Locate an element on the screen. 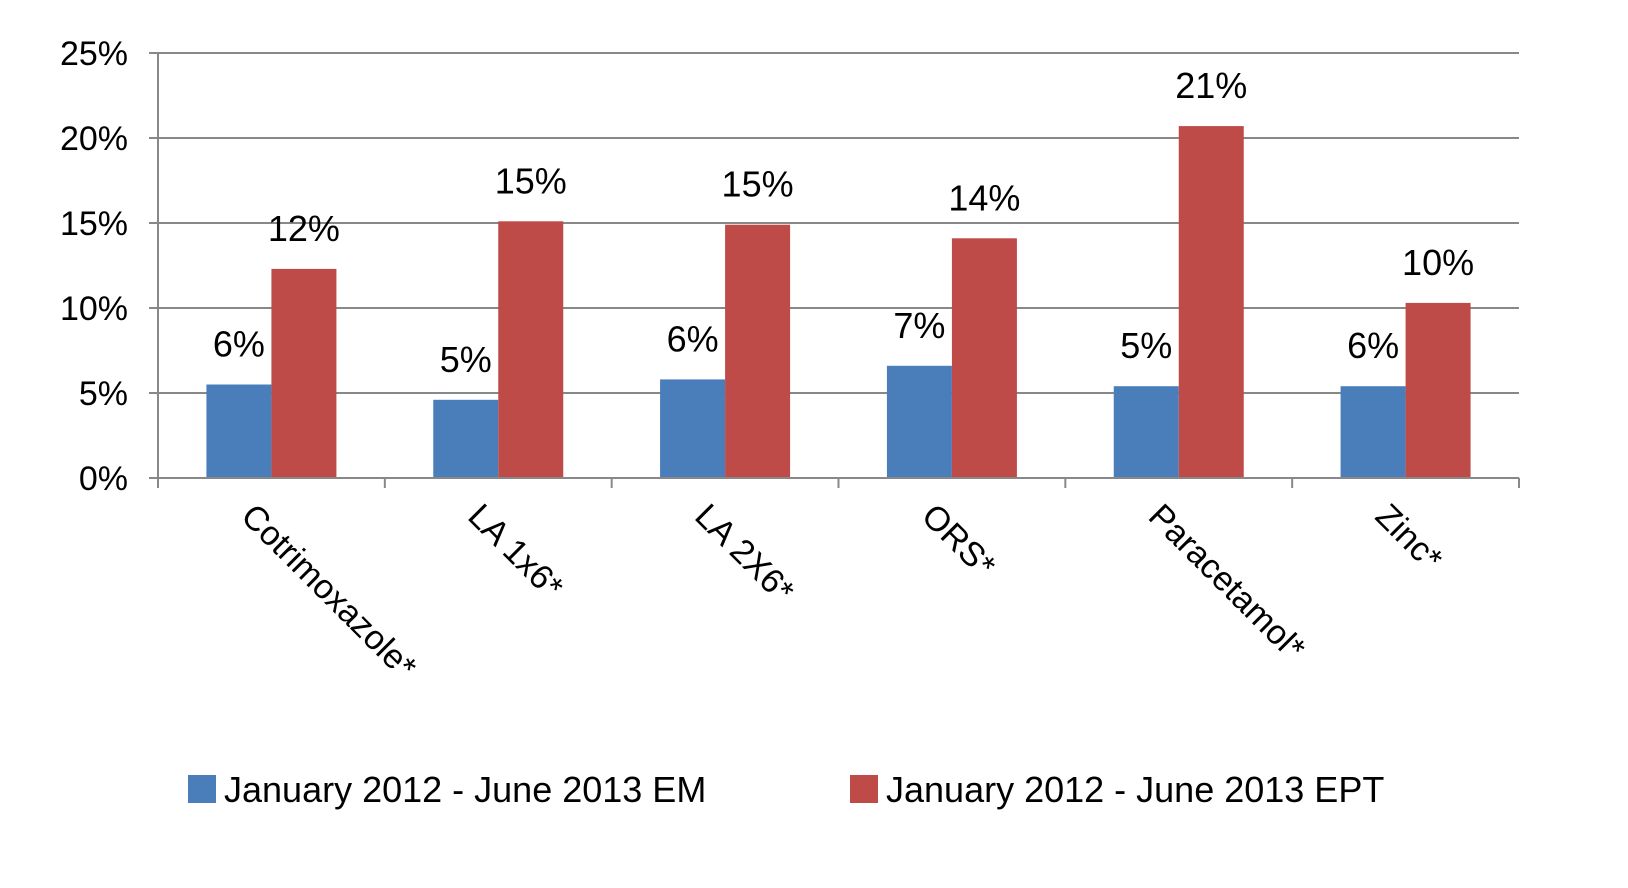 This screenshot has height=888, width=1628. x-category-label: Zinc* is located at coordinates (1409, 538).